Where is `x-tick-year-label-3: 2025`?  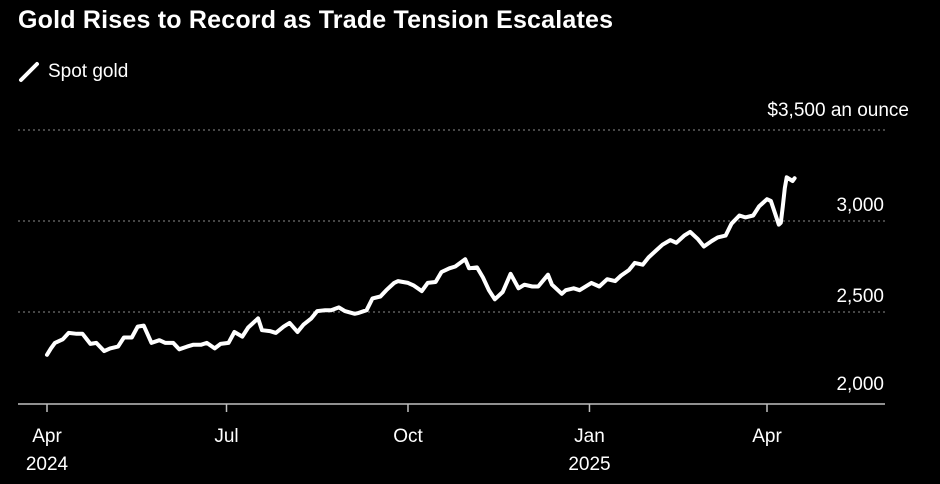 x-tick-year-label-3: 2025 is located at coordinates (589, 464).